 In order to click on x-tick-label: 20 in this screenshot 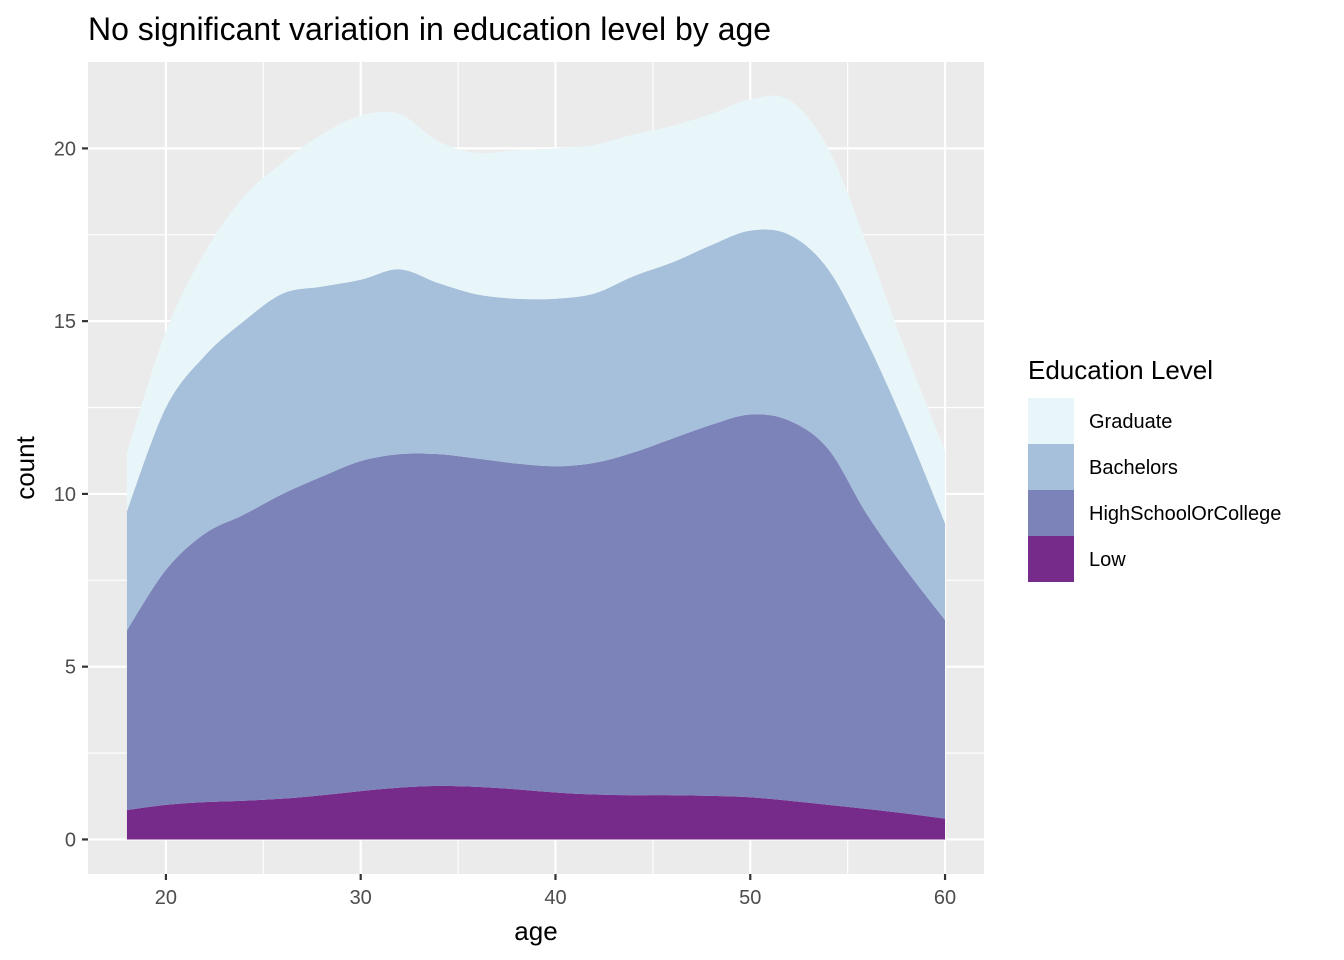, I will do `click(166, 898)`.